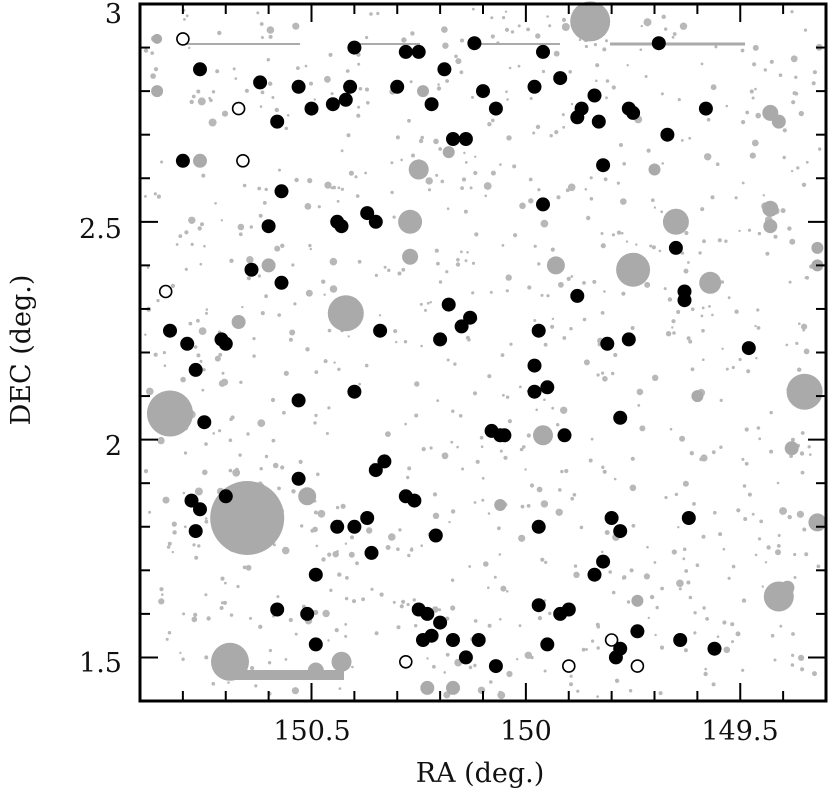 The width and height of the screenshot is (830, 793). What do you see at coordinates (100, 663) in the screenshot?
I see `y-tick-label-0: 1.5` at bounding box center [100, 663].